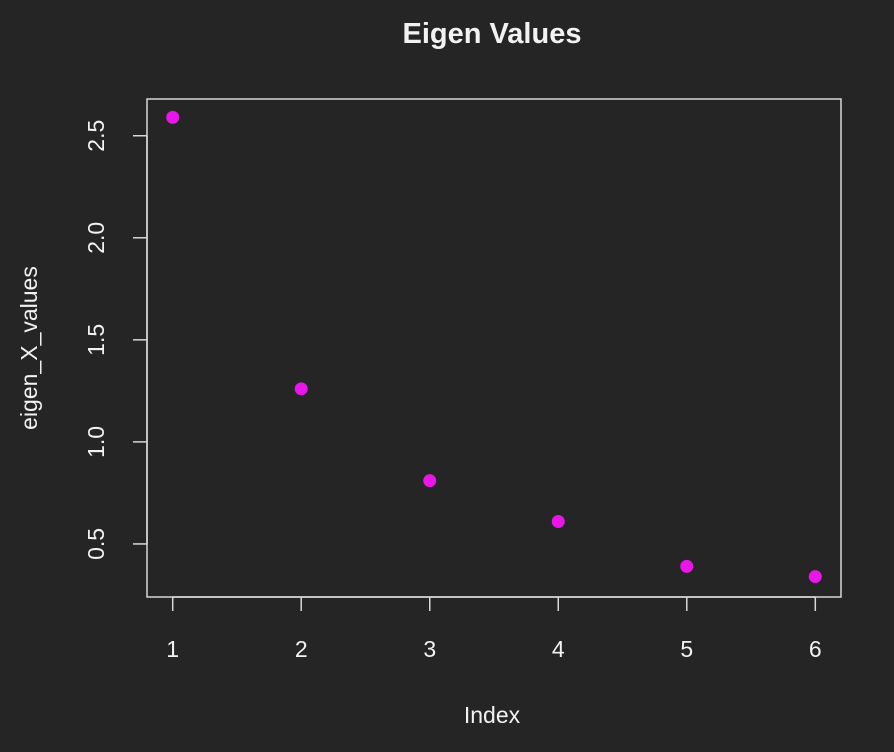  I want to click on x-tick-label: 5, so click(686, 649).